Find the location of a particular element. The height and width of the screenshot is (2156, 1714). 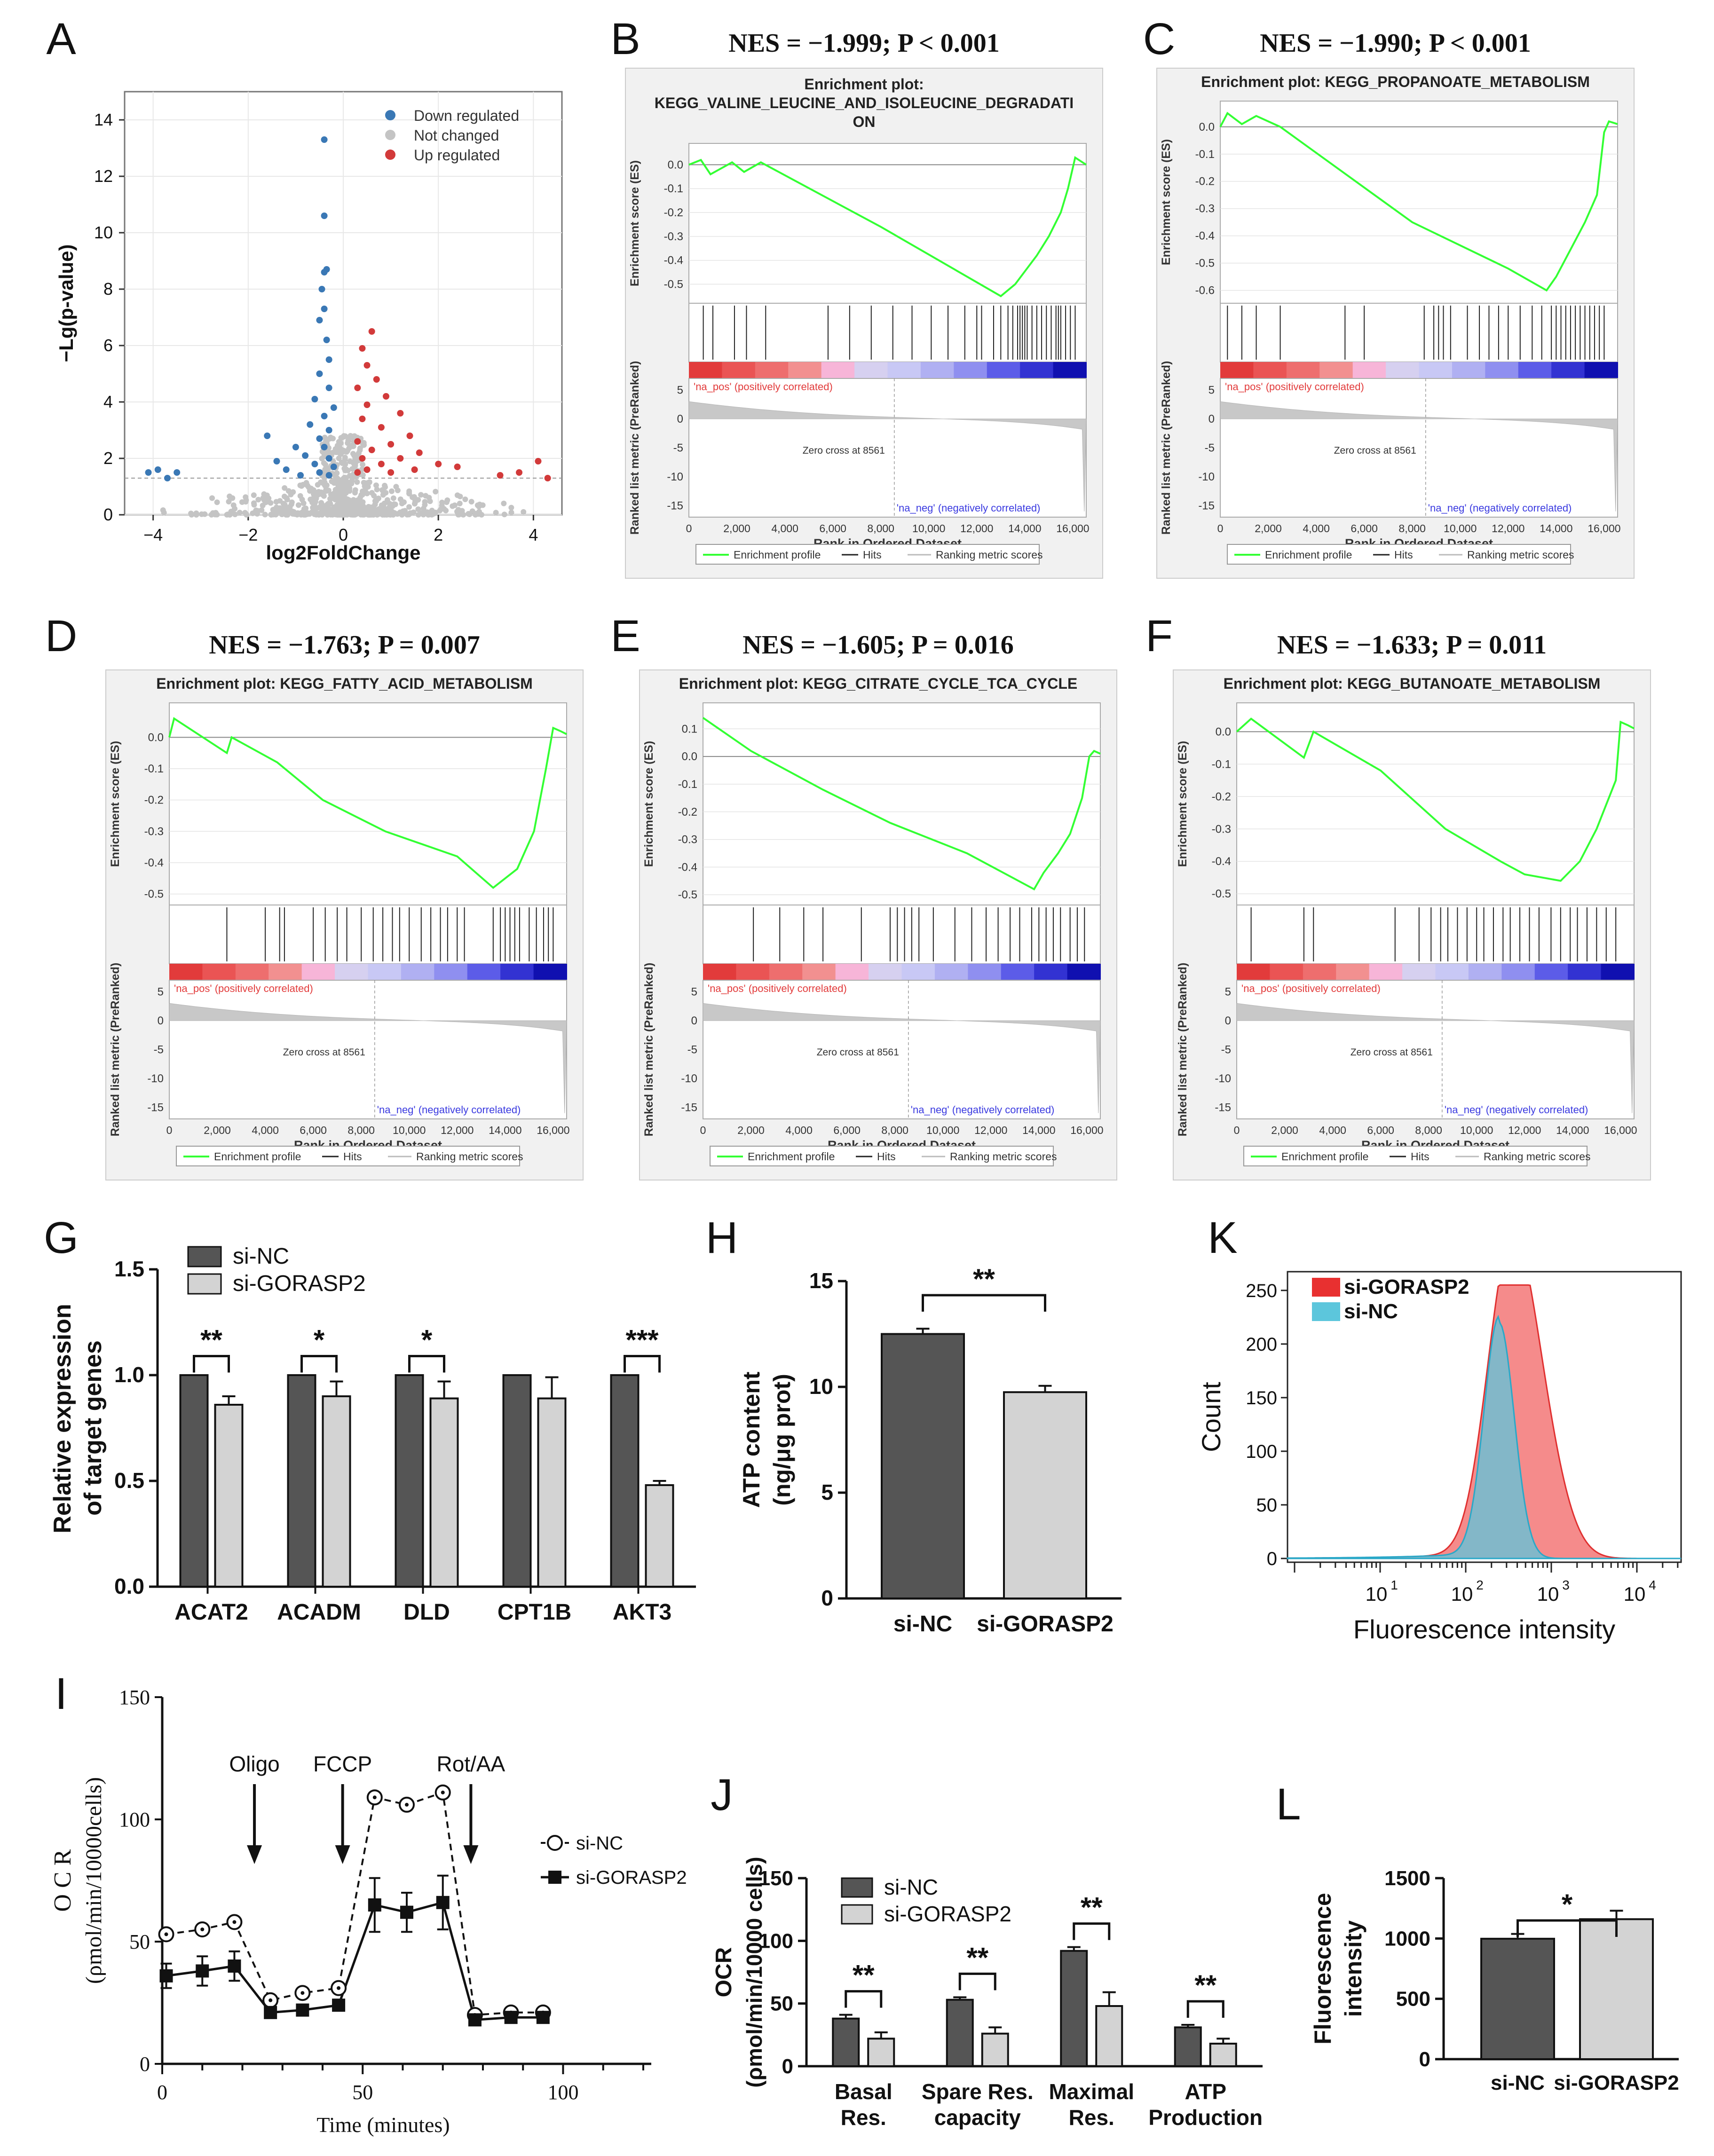

legend-marker is located at coordinates (390, 135).